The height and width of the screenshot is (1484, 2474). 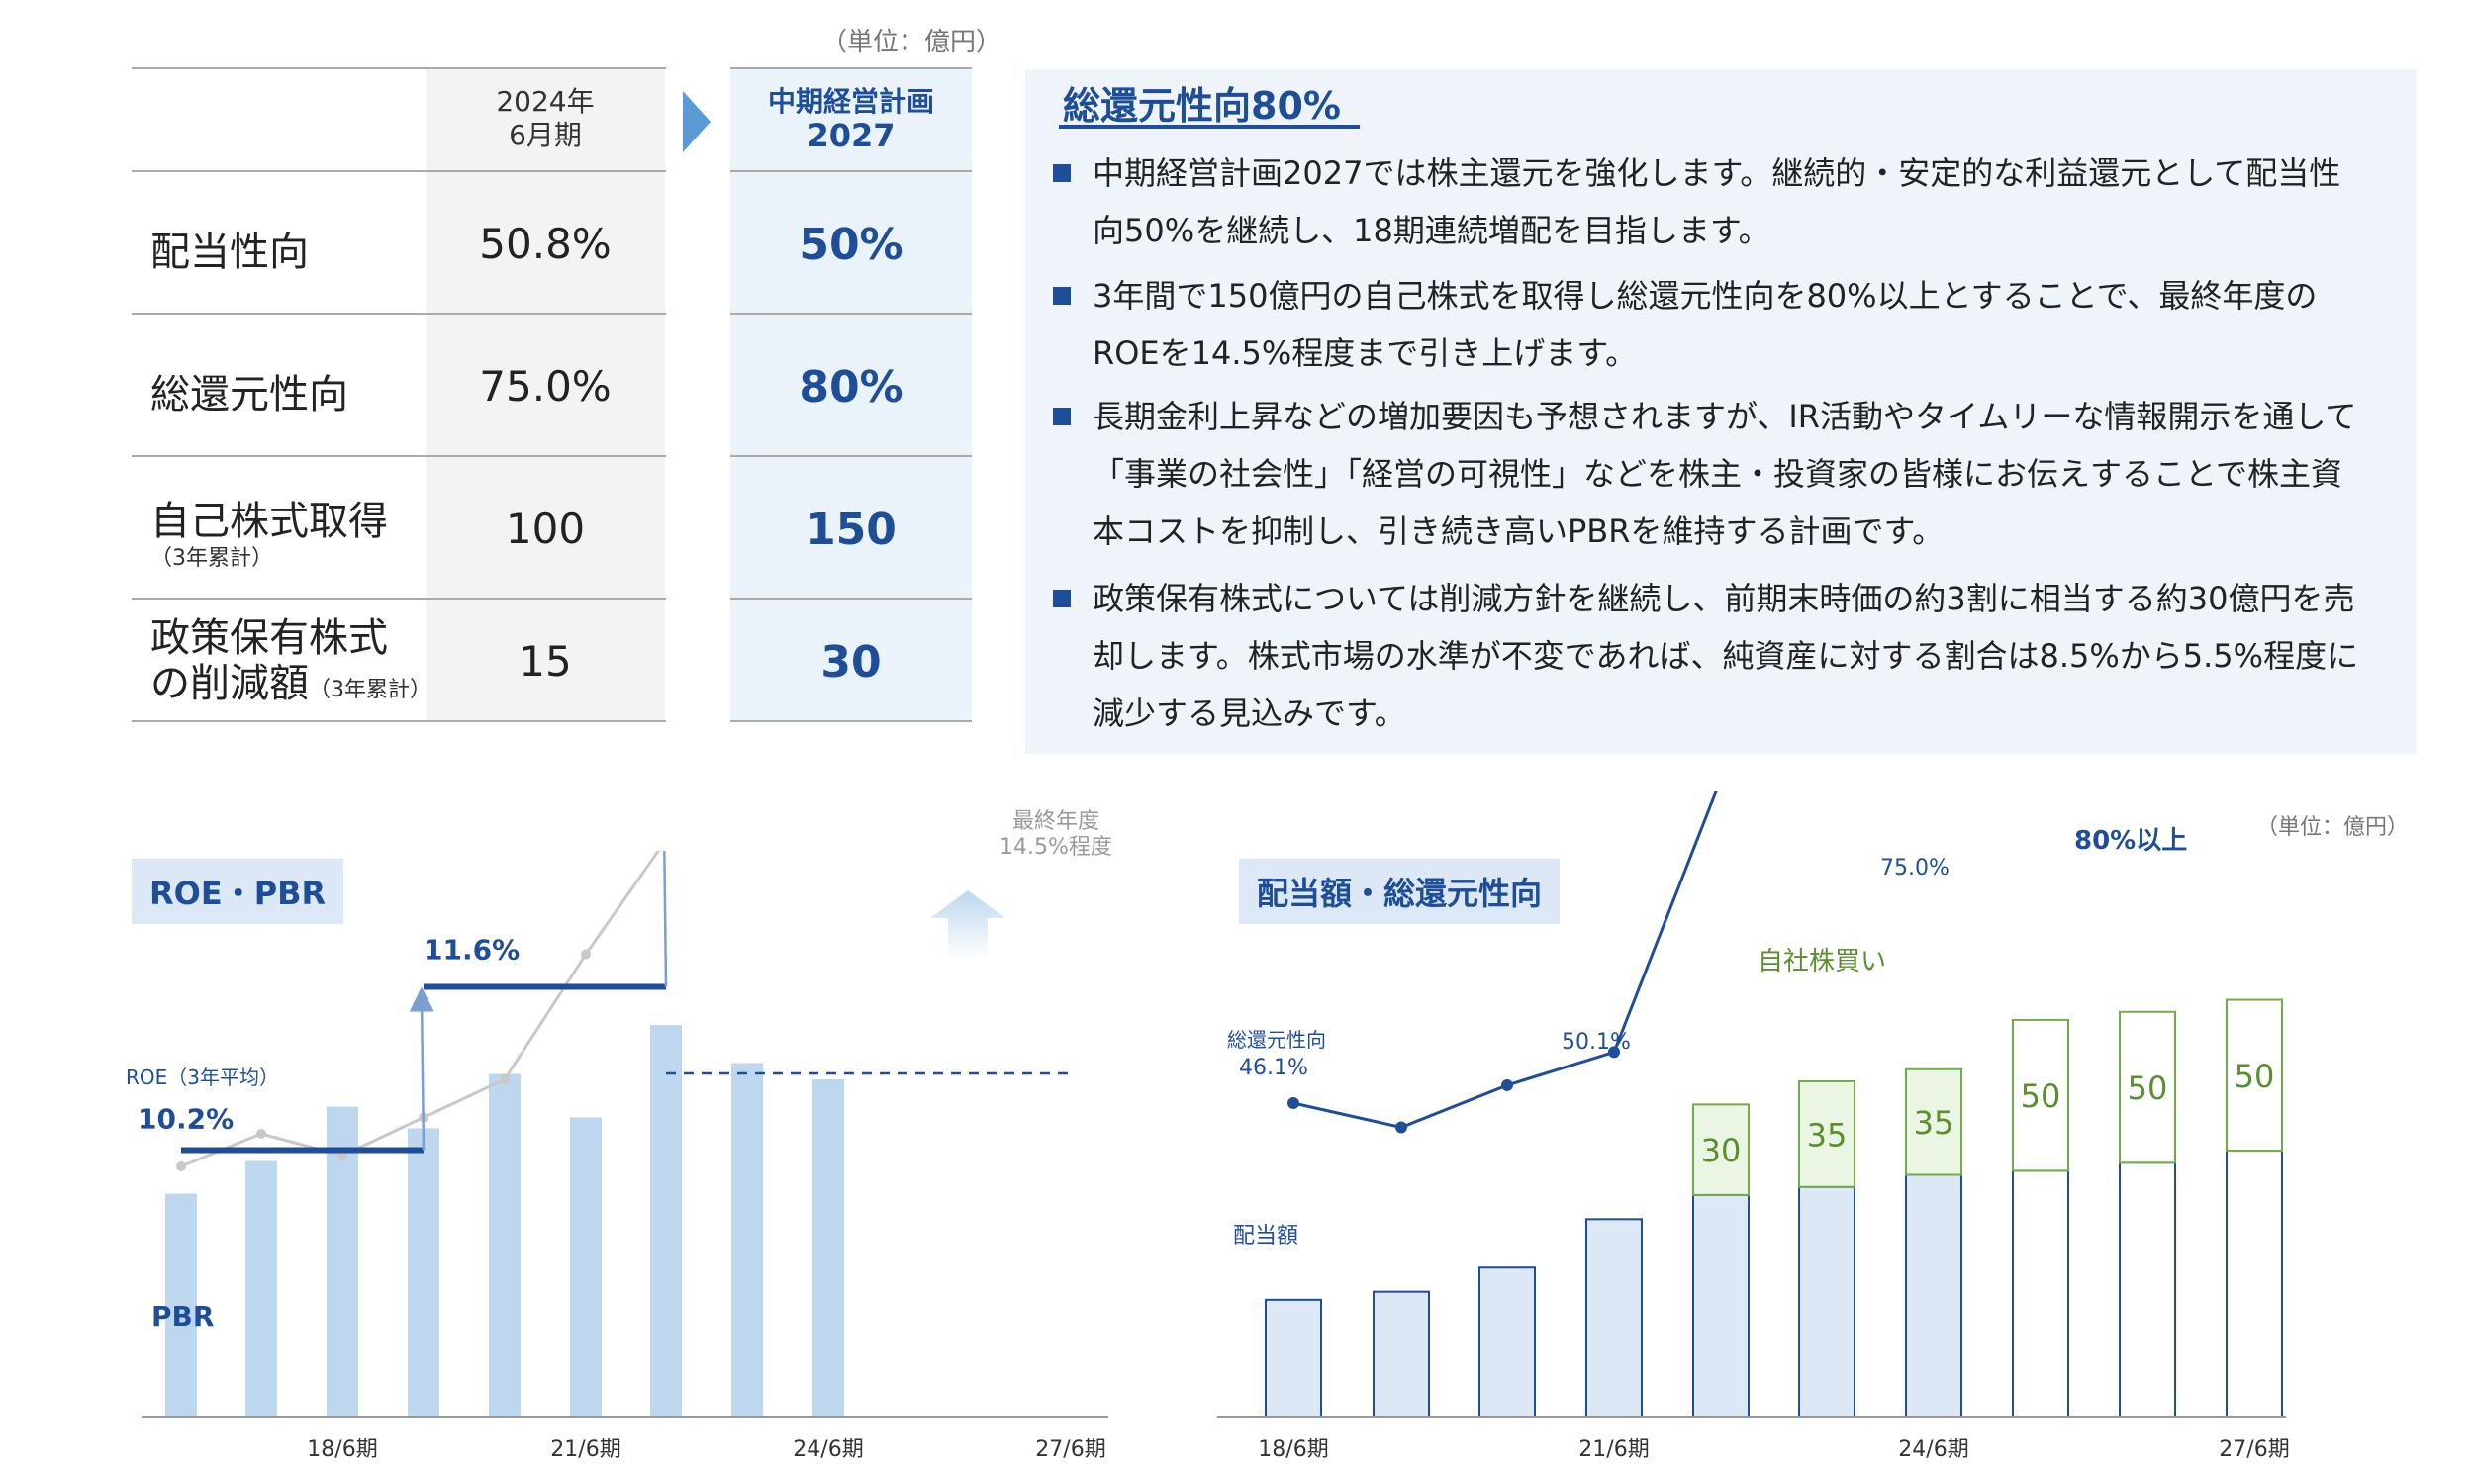 I want to click on col-2027-bg, so click(x=851, y=395).